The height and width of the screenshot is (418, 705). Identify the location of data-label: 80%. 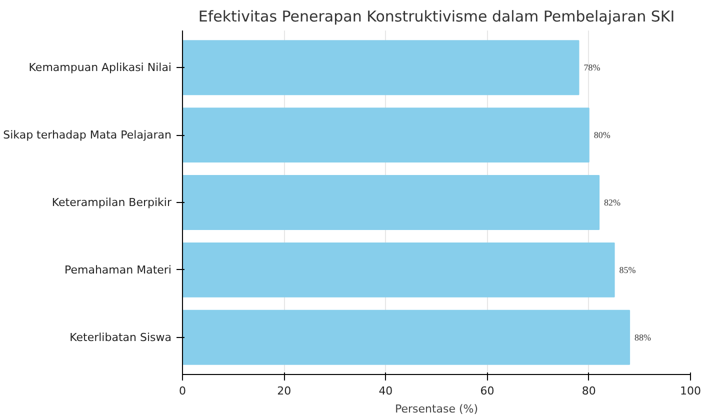
(602, 135).